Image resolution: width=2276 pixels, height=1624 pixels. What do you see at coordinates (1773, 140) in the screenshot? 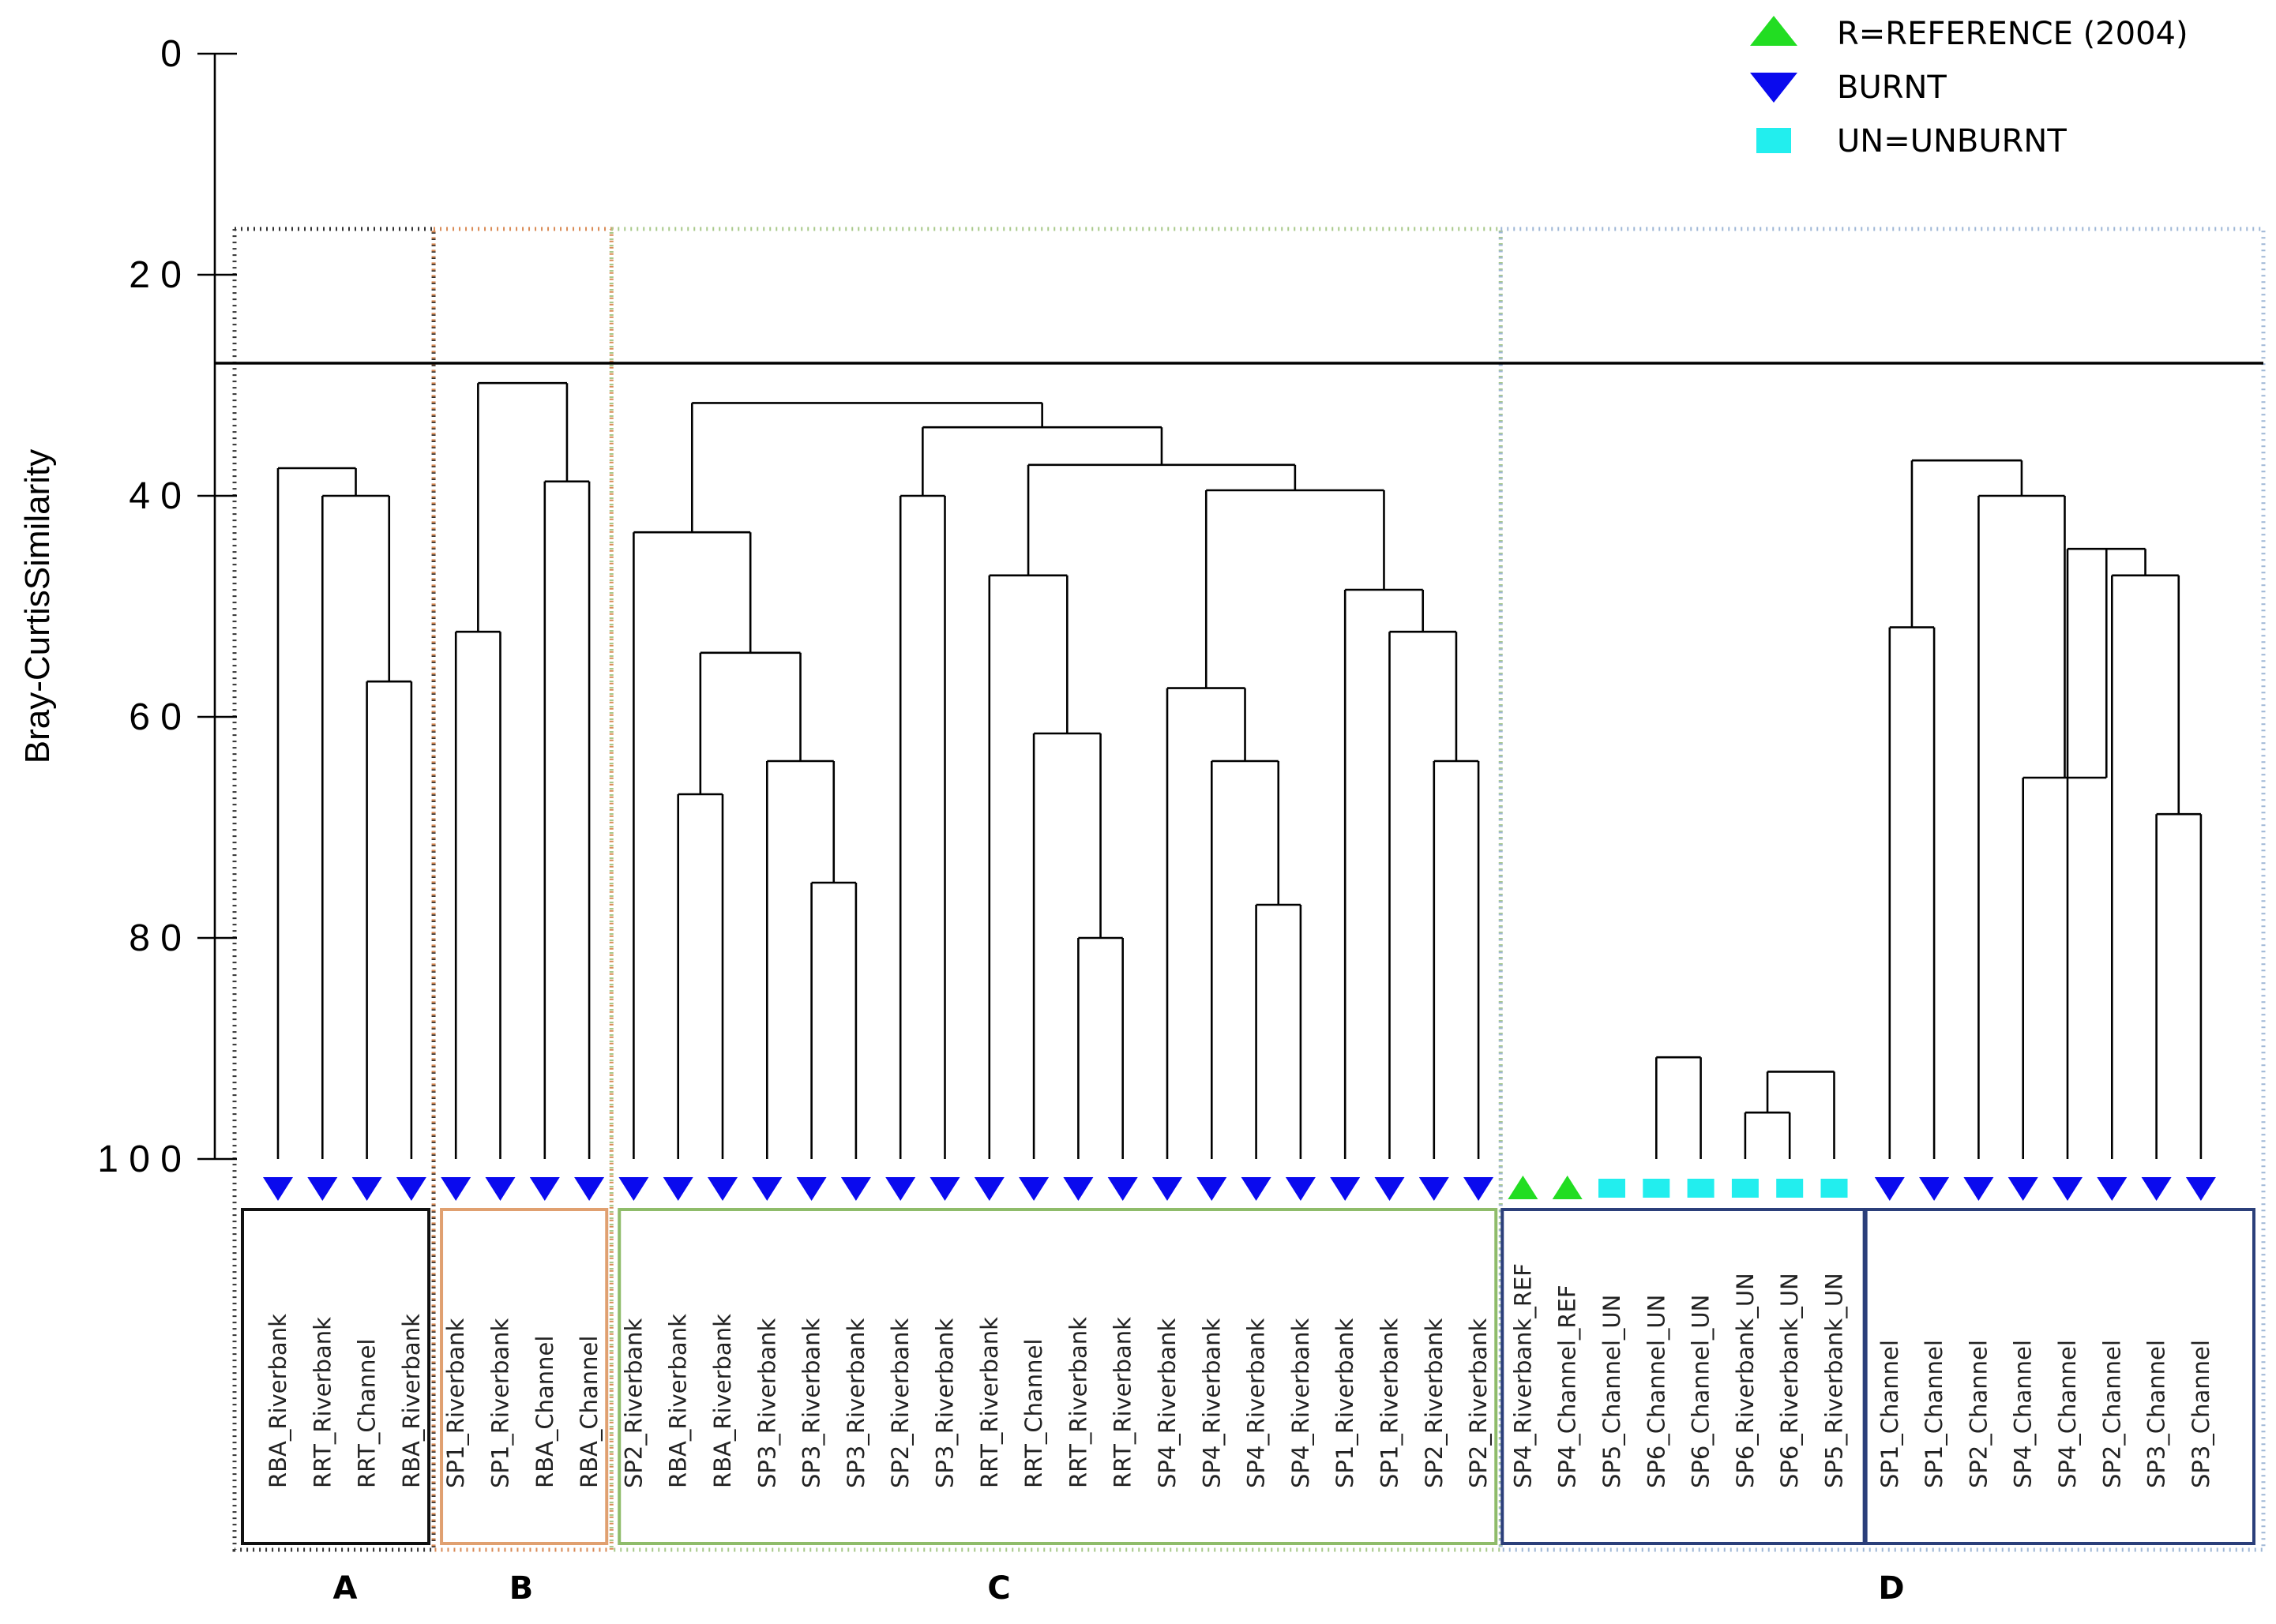
I see `legend-unburnt-marker` at bounding box center [1773, 140].